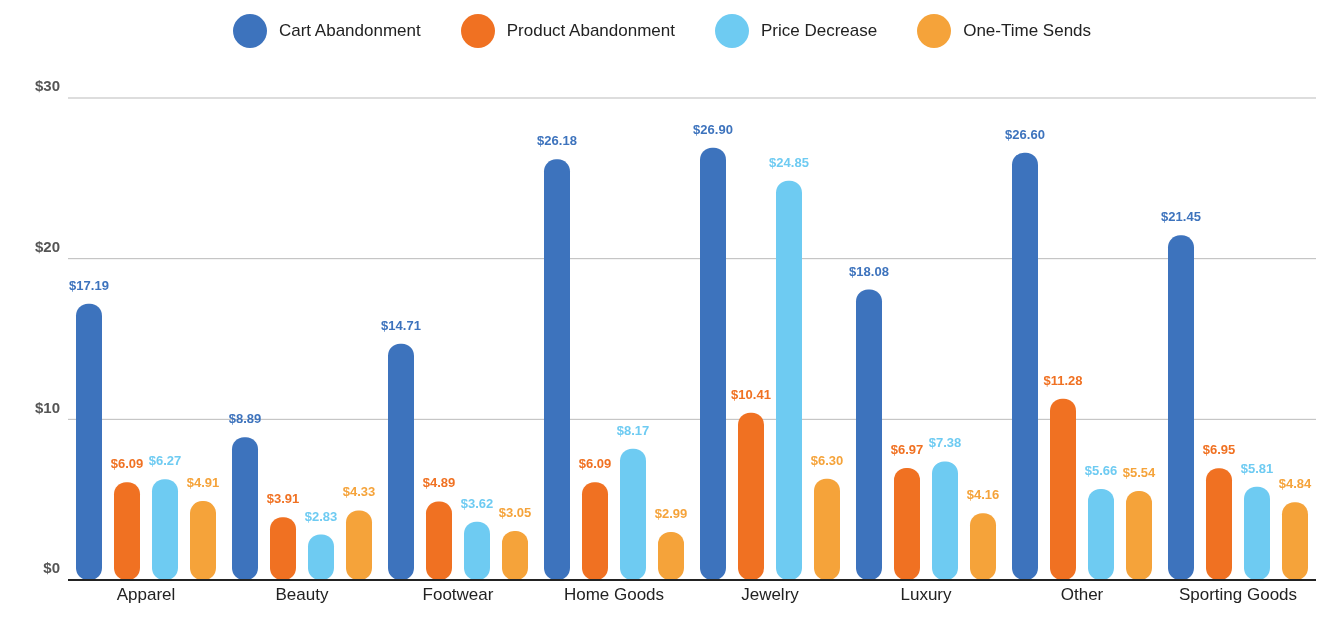 The height and width of the screenshot is (632, 1344). I want to click on data-label: $5.81, so click(1257, 468).